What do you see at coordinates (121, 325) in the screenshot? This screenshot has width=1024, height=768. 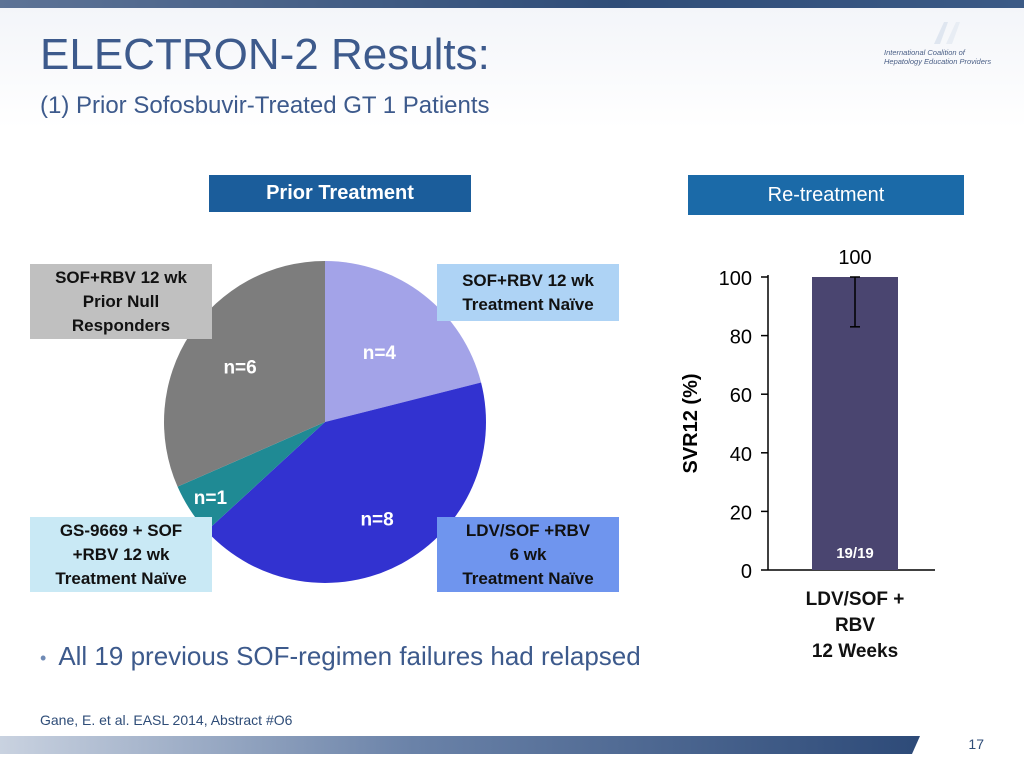 I see `label-null-line-3: Responders` at bounding box center [121, 325].